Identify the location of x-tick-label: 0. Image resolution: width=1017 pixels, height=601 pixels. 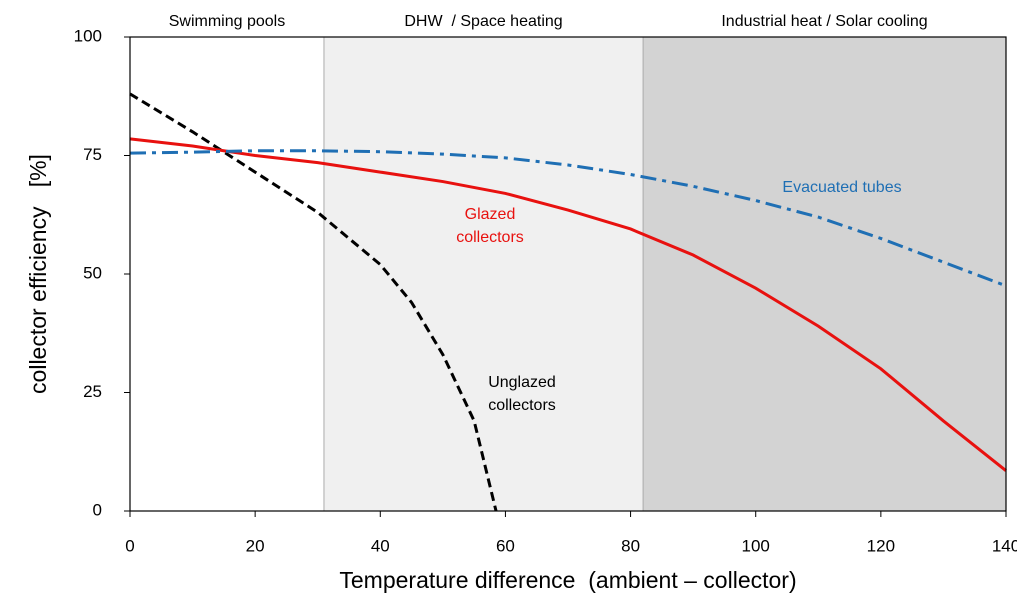
(129, 545).